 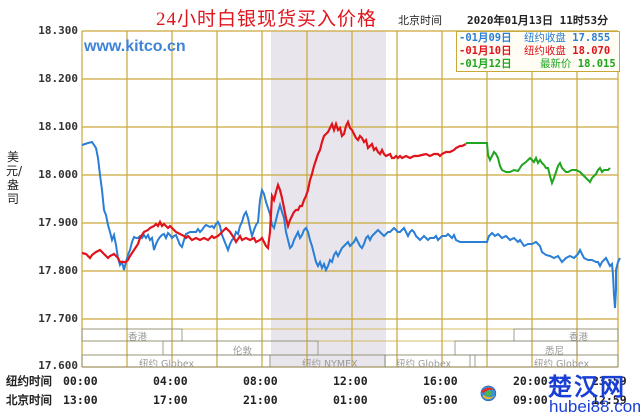 What do you see at coordinates (80, 381) in the screenshot?
I see `ny-tick: 00:00` at bounding box center [80, 381].